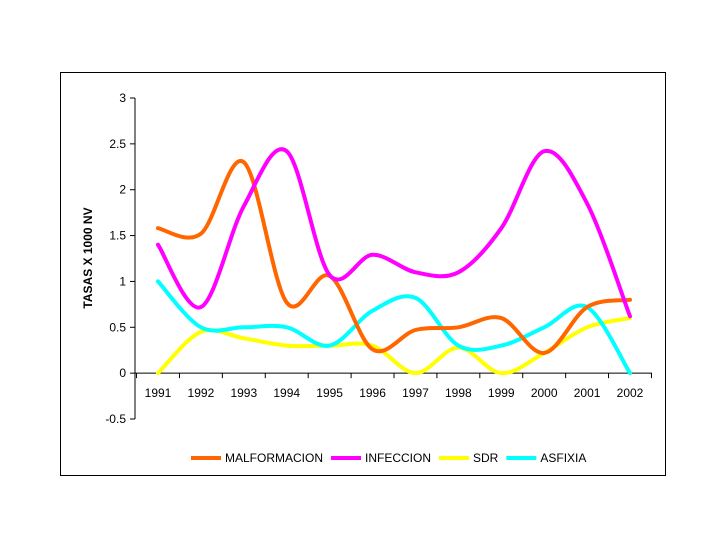 This screenshot has height=540, width=720. I want to click on x-tick-label: 1992, so click(201, 393).